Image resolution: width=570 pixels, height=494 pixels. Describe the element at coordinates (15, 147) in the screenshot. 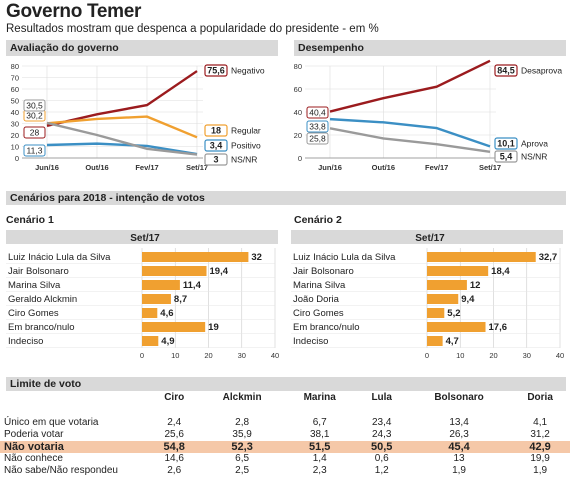

I see `y-tick-label: 10` at that location.